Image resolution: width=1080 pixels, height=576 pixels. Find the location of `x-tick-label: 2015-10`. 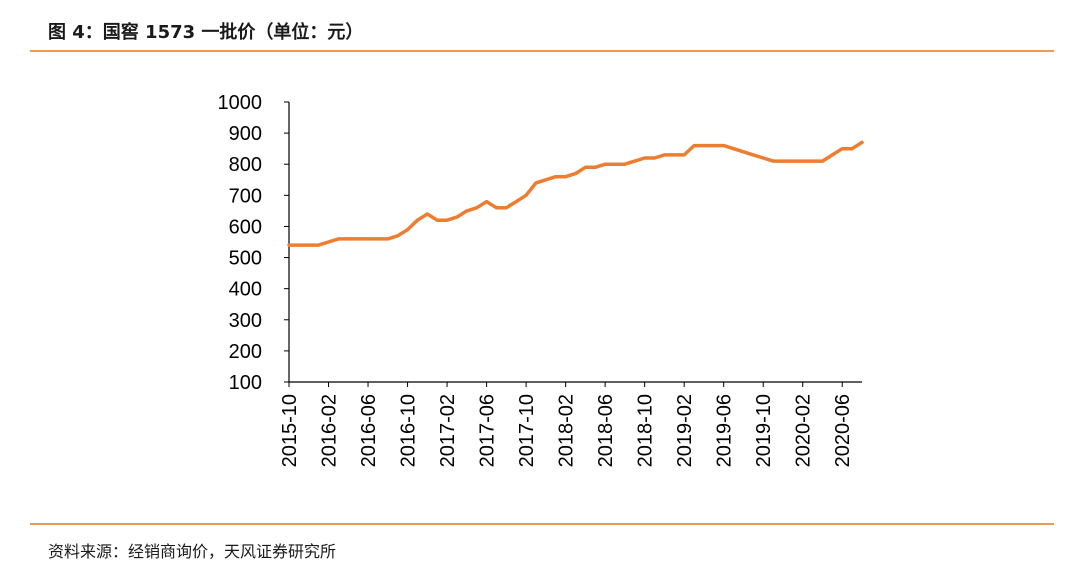

x-tick-label: 2015-10 is located at coordinates (290, 430).